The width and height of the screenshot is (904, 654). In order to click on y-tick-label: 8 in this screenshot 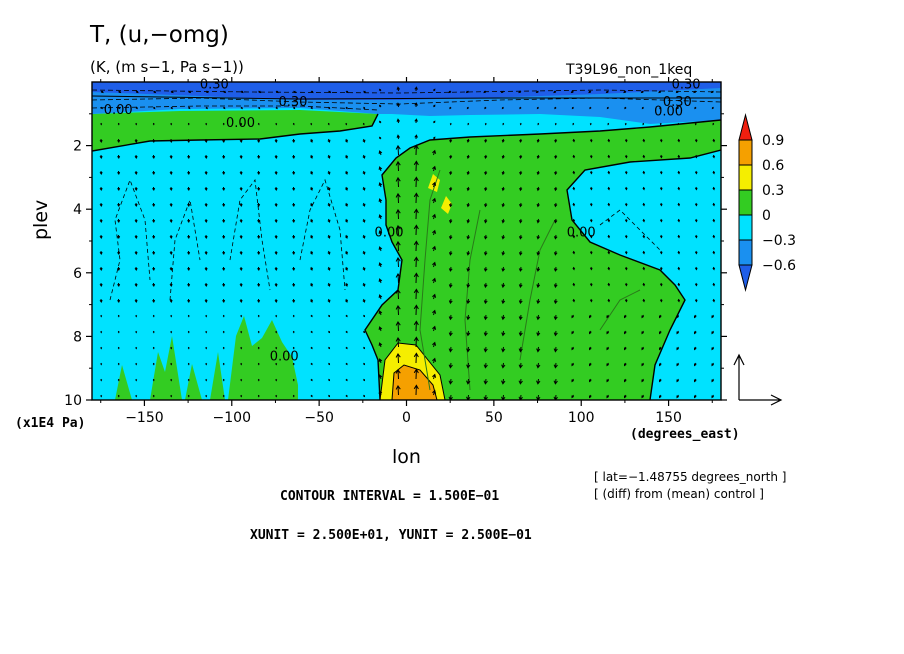, I will do `click(77, 337)`.